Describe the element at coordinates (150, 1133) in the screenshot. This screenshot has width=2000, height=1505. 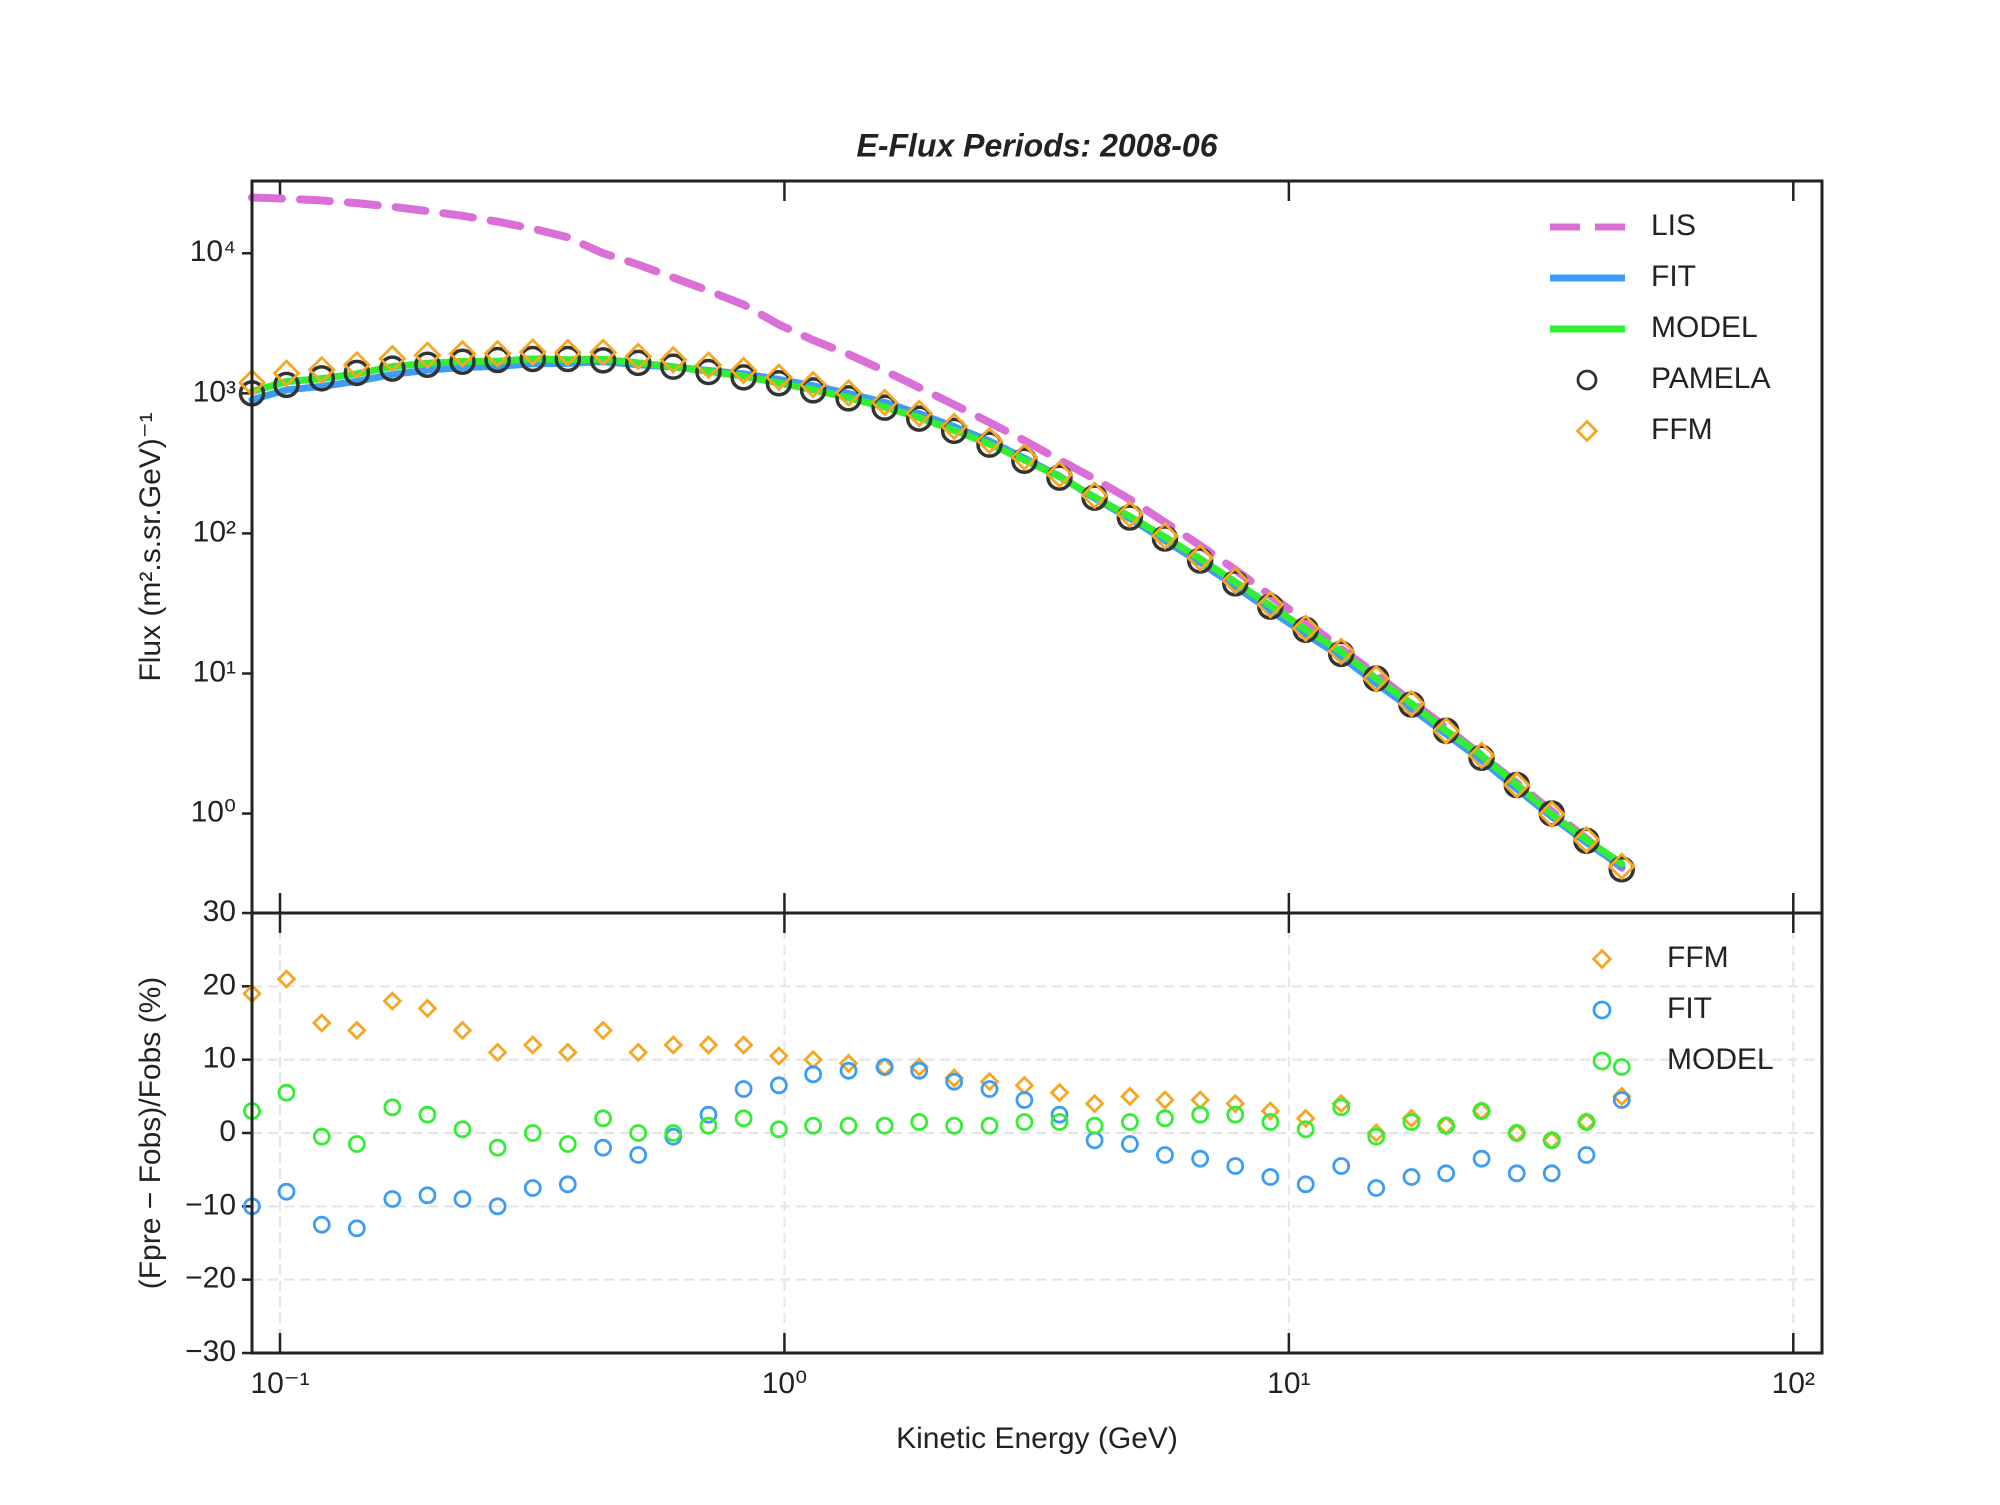
I see `y-axis-label: (Fpre − Fobs)/Fobs (%)` at that location.